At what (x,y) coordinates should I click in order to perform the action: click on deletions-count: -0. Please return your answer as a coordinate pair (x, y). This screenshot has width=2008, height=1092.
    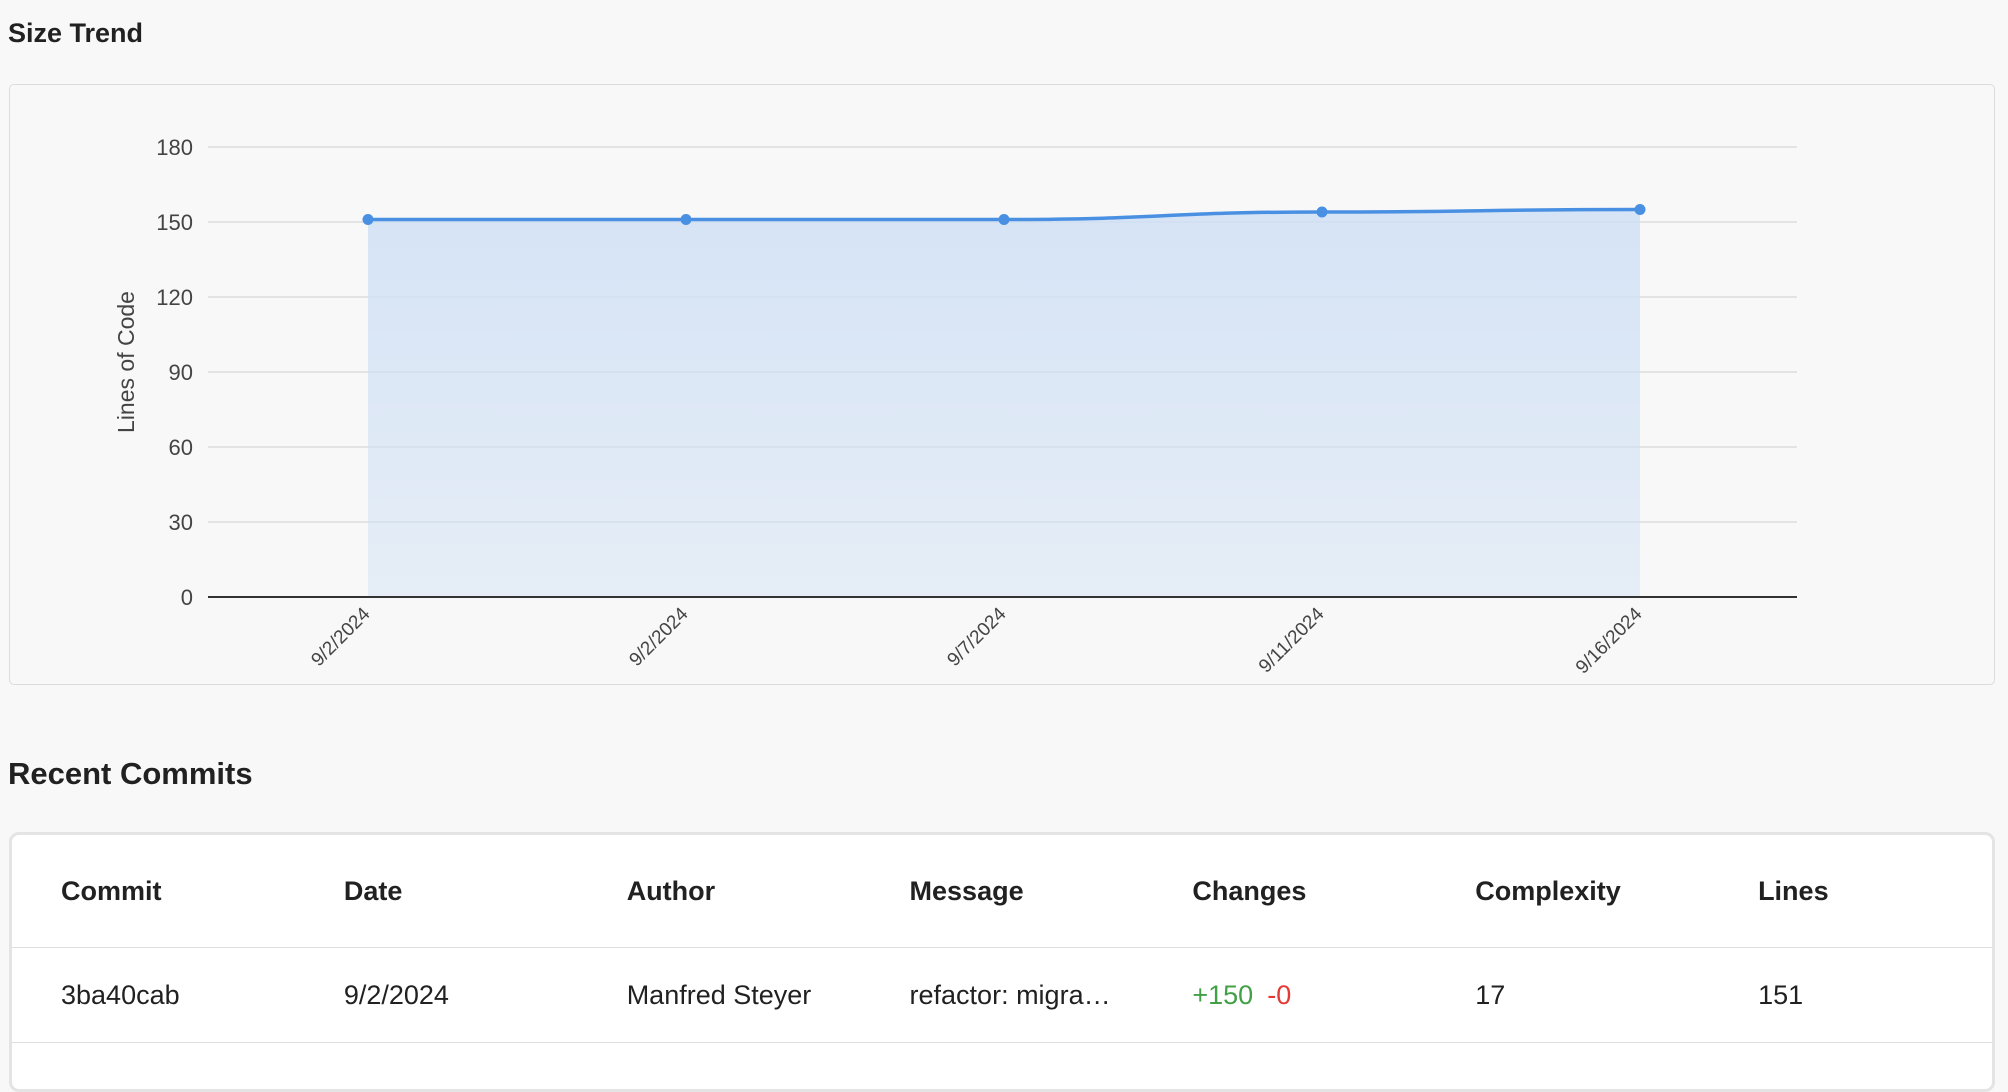
    Looking at the image, I should click on (1279, 994).